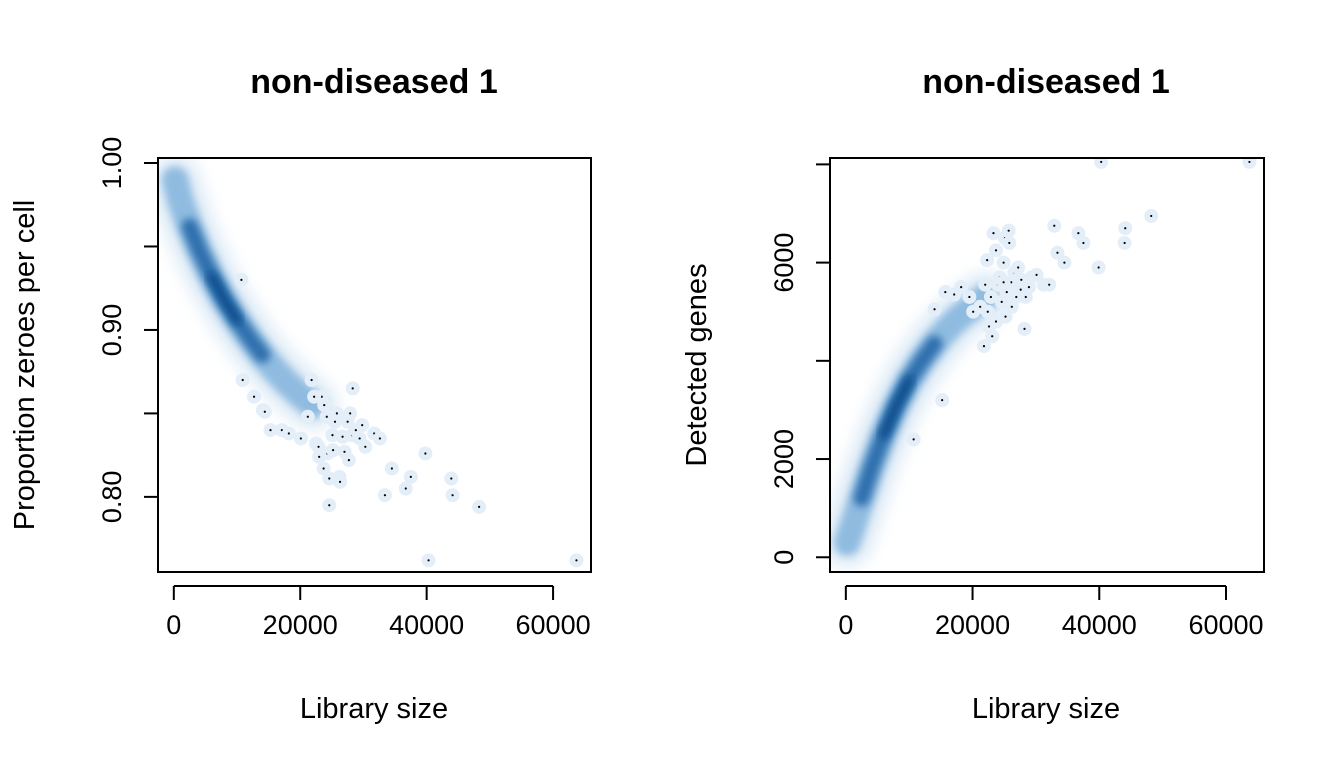  What do you see at coordinates (112, 163) in the screenshot?
I see `y-tick-label: 1.00` at bounding box center [112, 163].